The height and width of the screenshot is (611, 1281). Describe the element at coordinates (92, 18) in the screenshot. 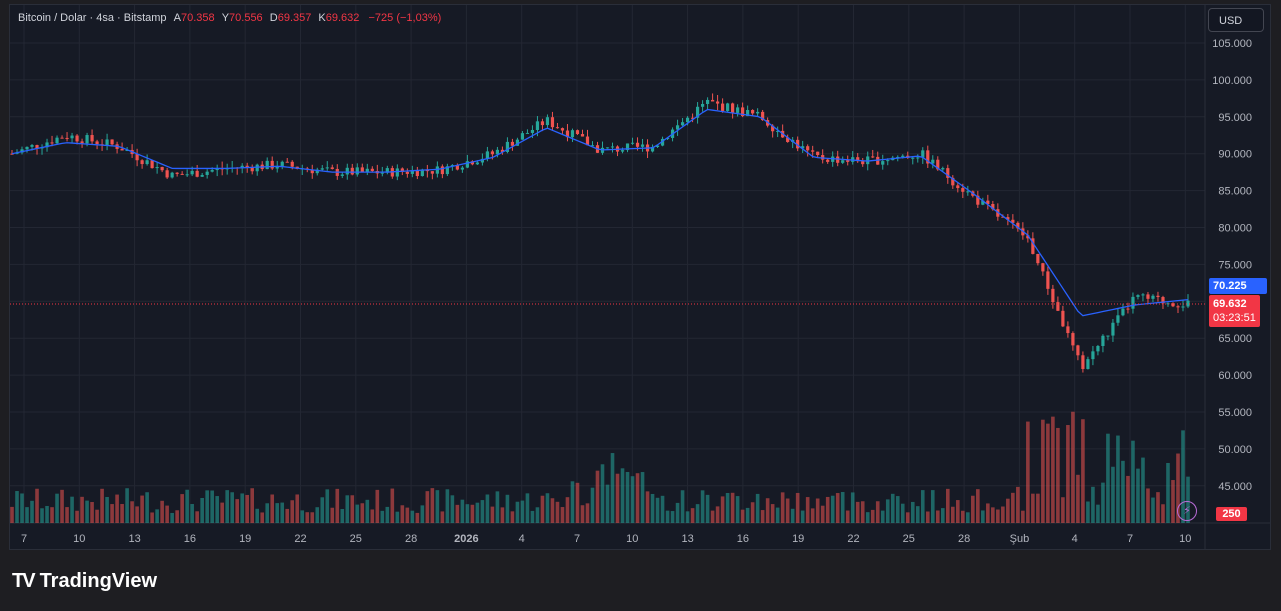

I see `symbol-label: Bitcoin / Dolar · 4sa · Bitstamp` at that location.